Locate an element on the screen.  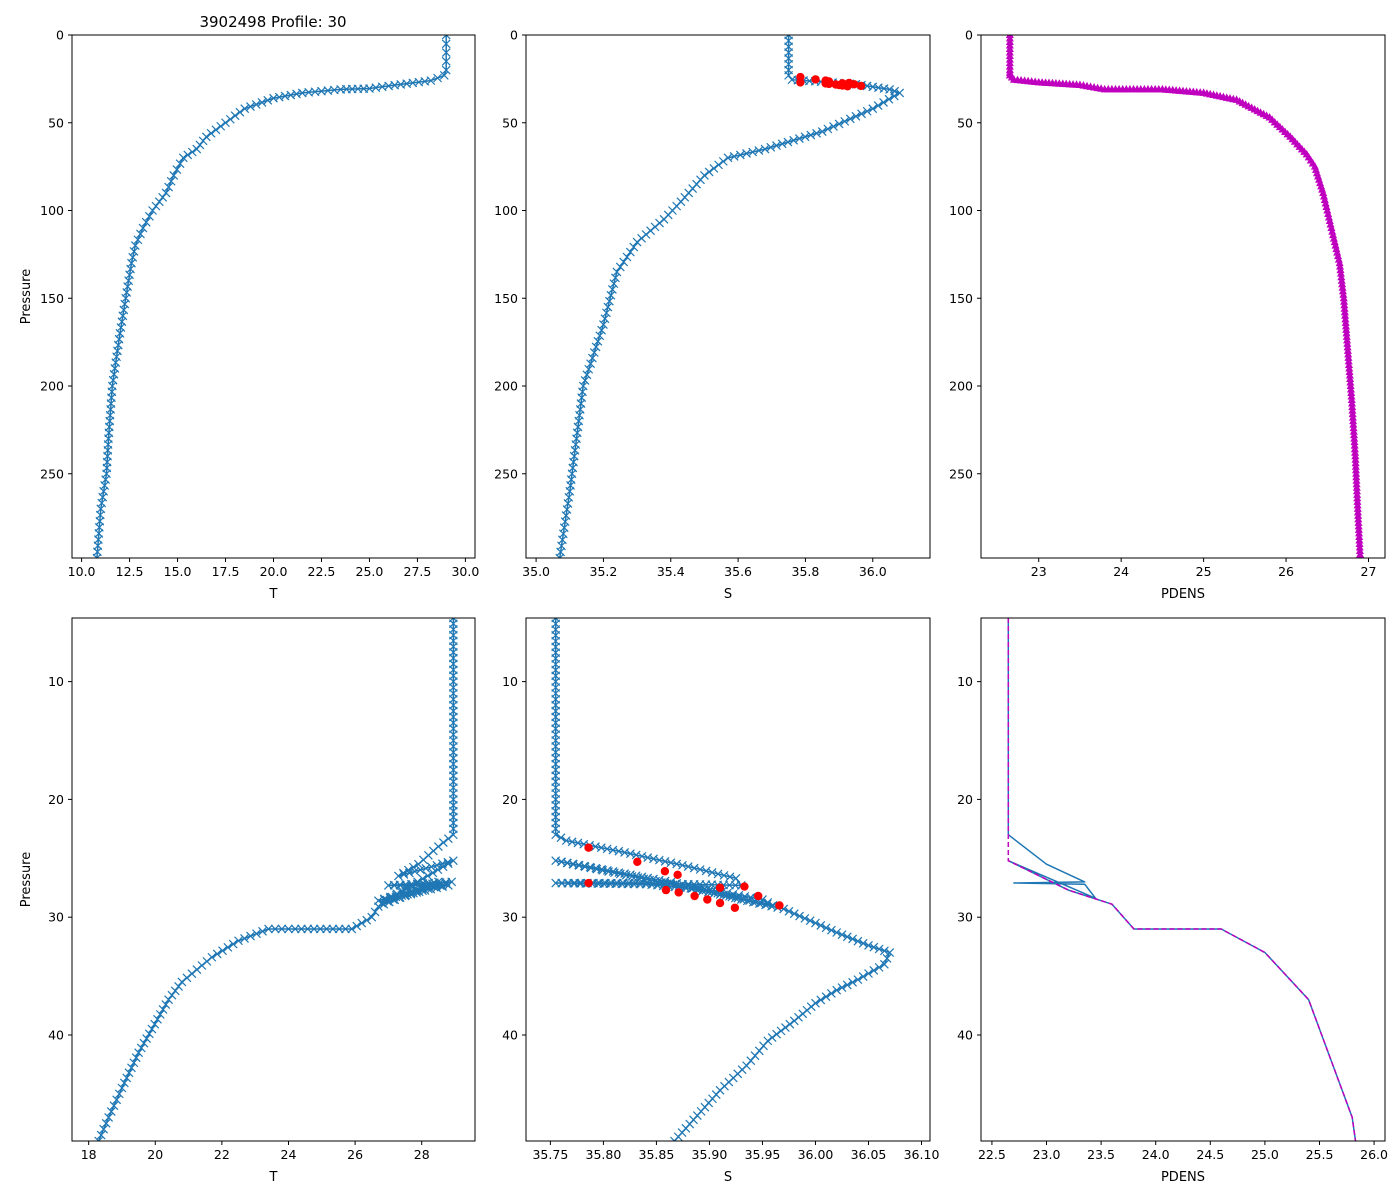
x-tick-label: 10.0 is located at coordinates (82, 571).